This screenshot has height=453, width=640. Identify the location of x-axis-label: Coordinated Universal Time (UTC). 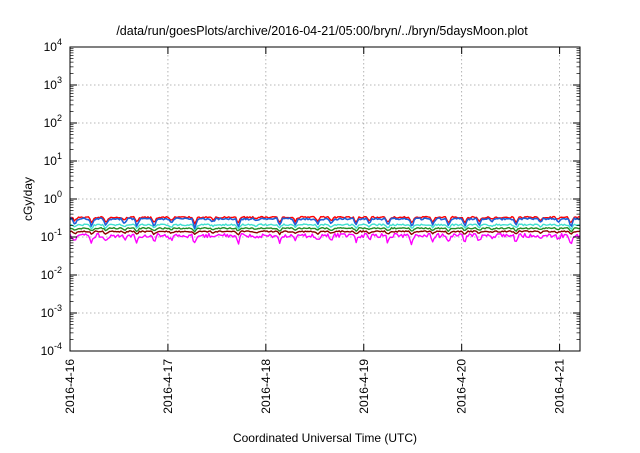
(325, 438).